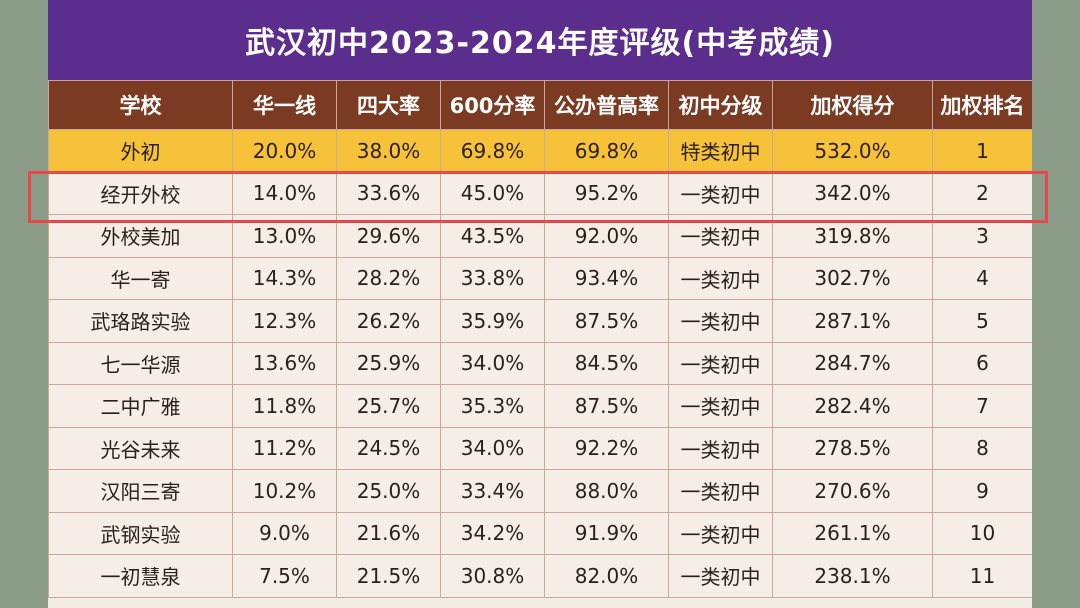 The width and height of the screenshot is (1080, 608). I want to click on table-row: 一初慧泉 7.5% 21.5% 30.8% 82.0% 一类初中 238.1% 11, so click(540, 576).